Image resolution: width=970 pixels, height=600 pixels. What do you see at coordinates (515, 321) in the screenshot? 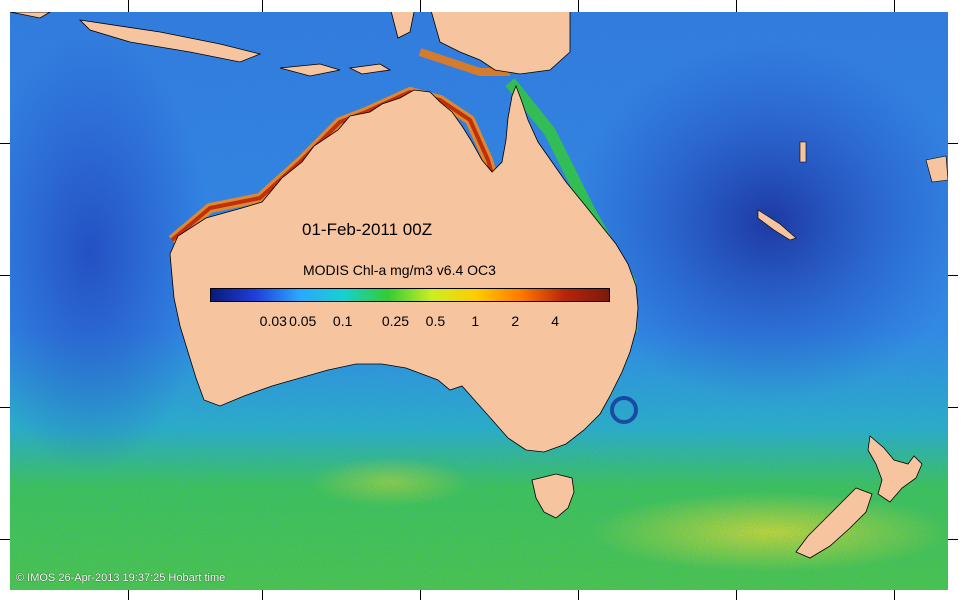
I see `colorbar-tick-label: 2` at bounding box center [515, 321].